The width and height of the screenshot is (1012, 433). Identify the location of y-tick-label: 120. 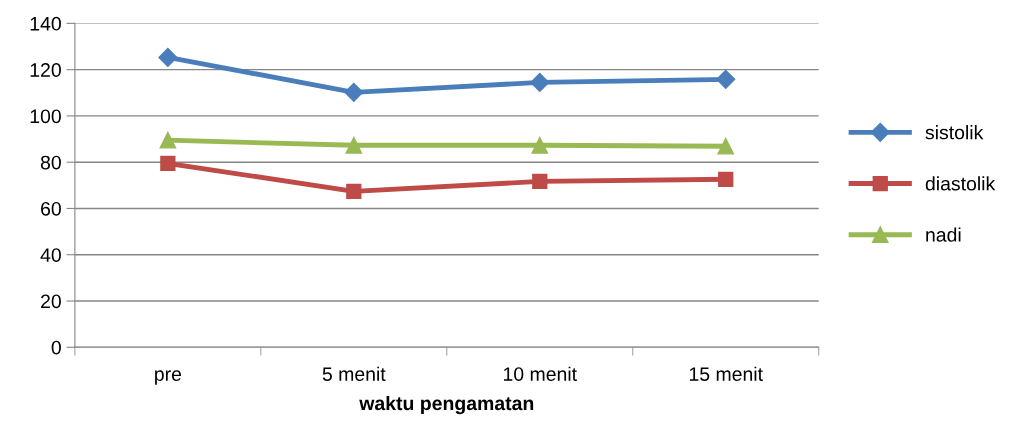
(45, 70).